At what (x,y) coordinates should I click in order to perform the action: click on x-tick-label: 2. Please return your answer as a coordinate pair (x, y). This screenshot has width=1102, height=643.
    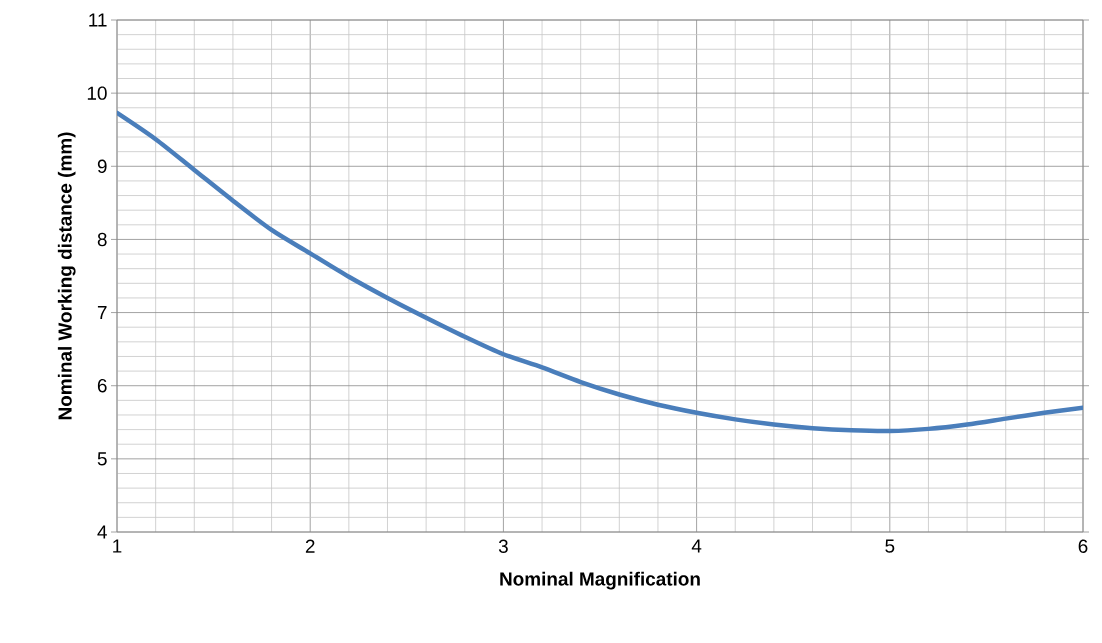
    Looking at the image, I should click on (310, 546).